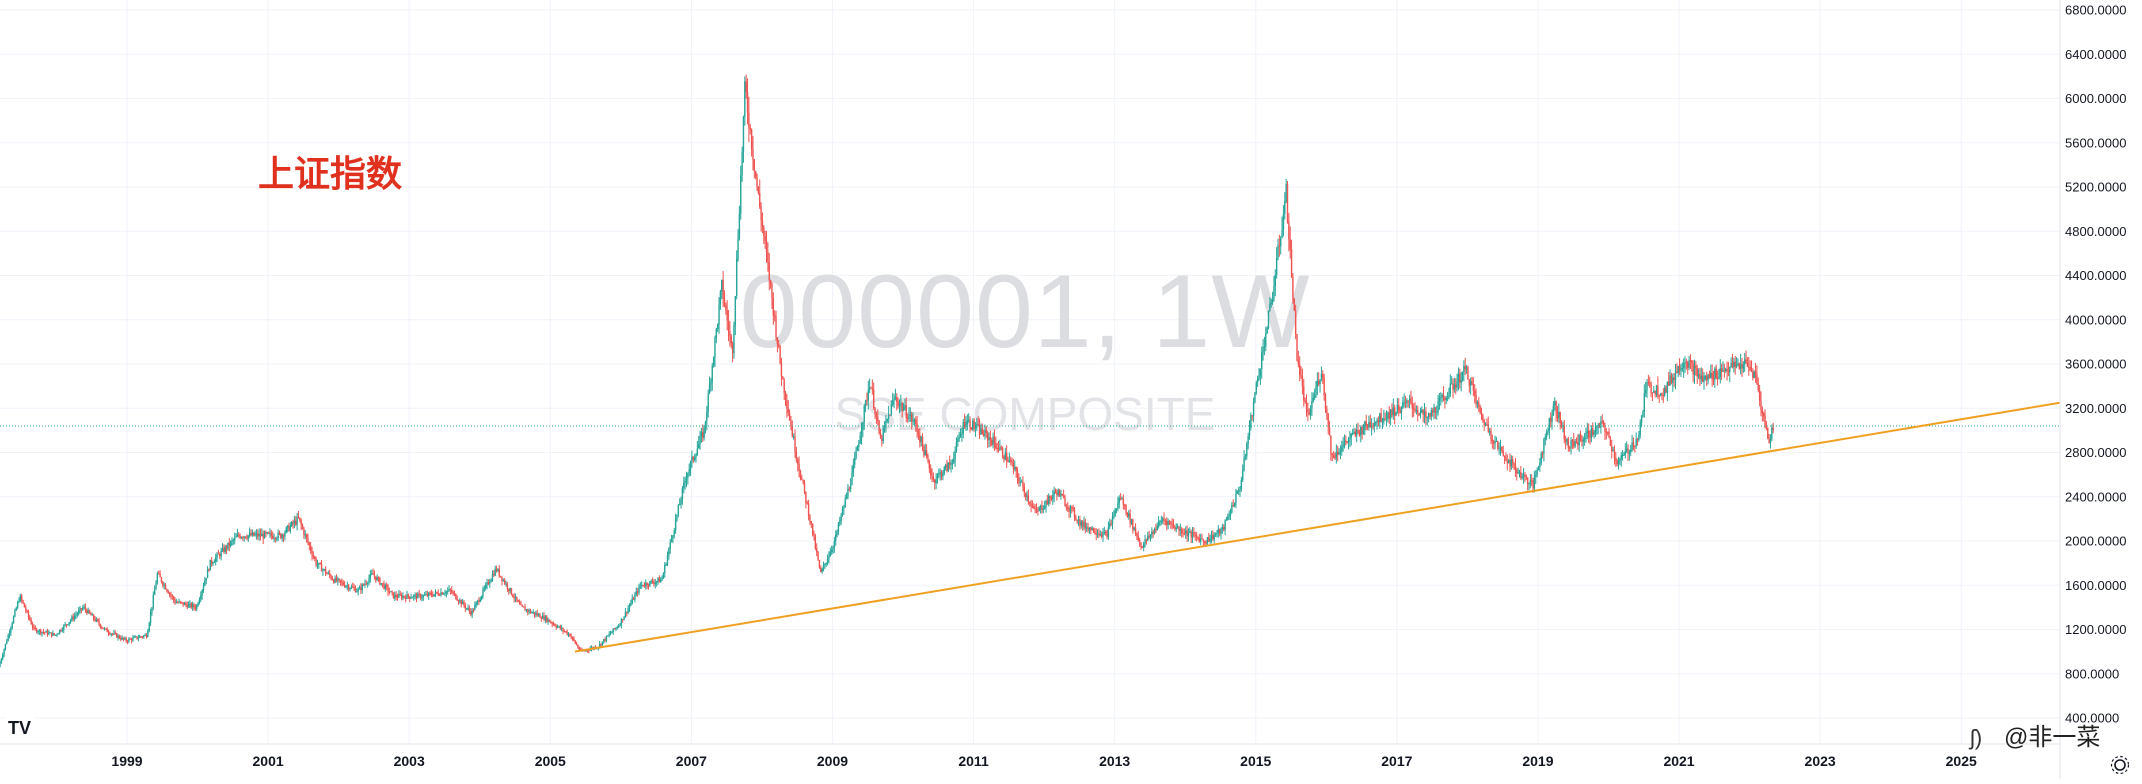 Image resolution: width=2142 pixels, height=784 pixels. What do you see at coordinates (2095, 629) in the screenshot?
I see `y-tick-label: 1200.0000` at bounding box center [2095, 629].